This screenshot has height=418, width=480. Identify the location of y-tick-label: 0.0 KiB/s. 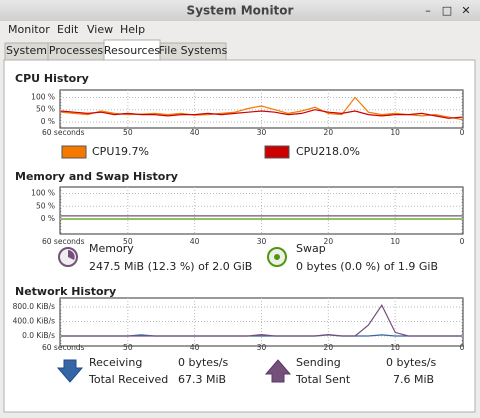
(38, 335).